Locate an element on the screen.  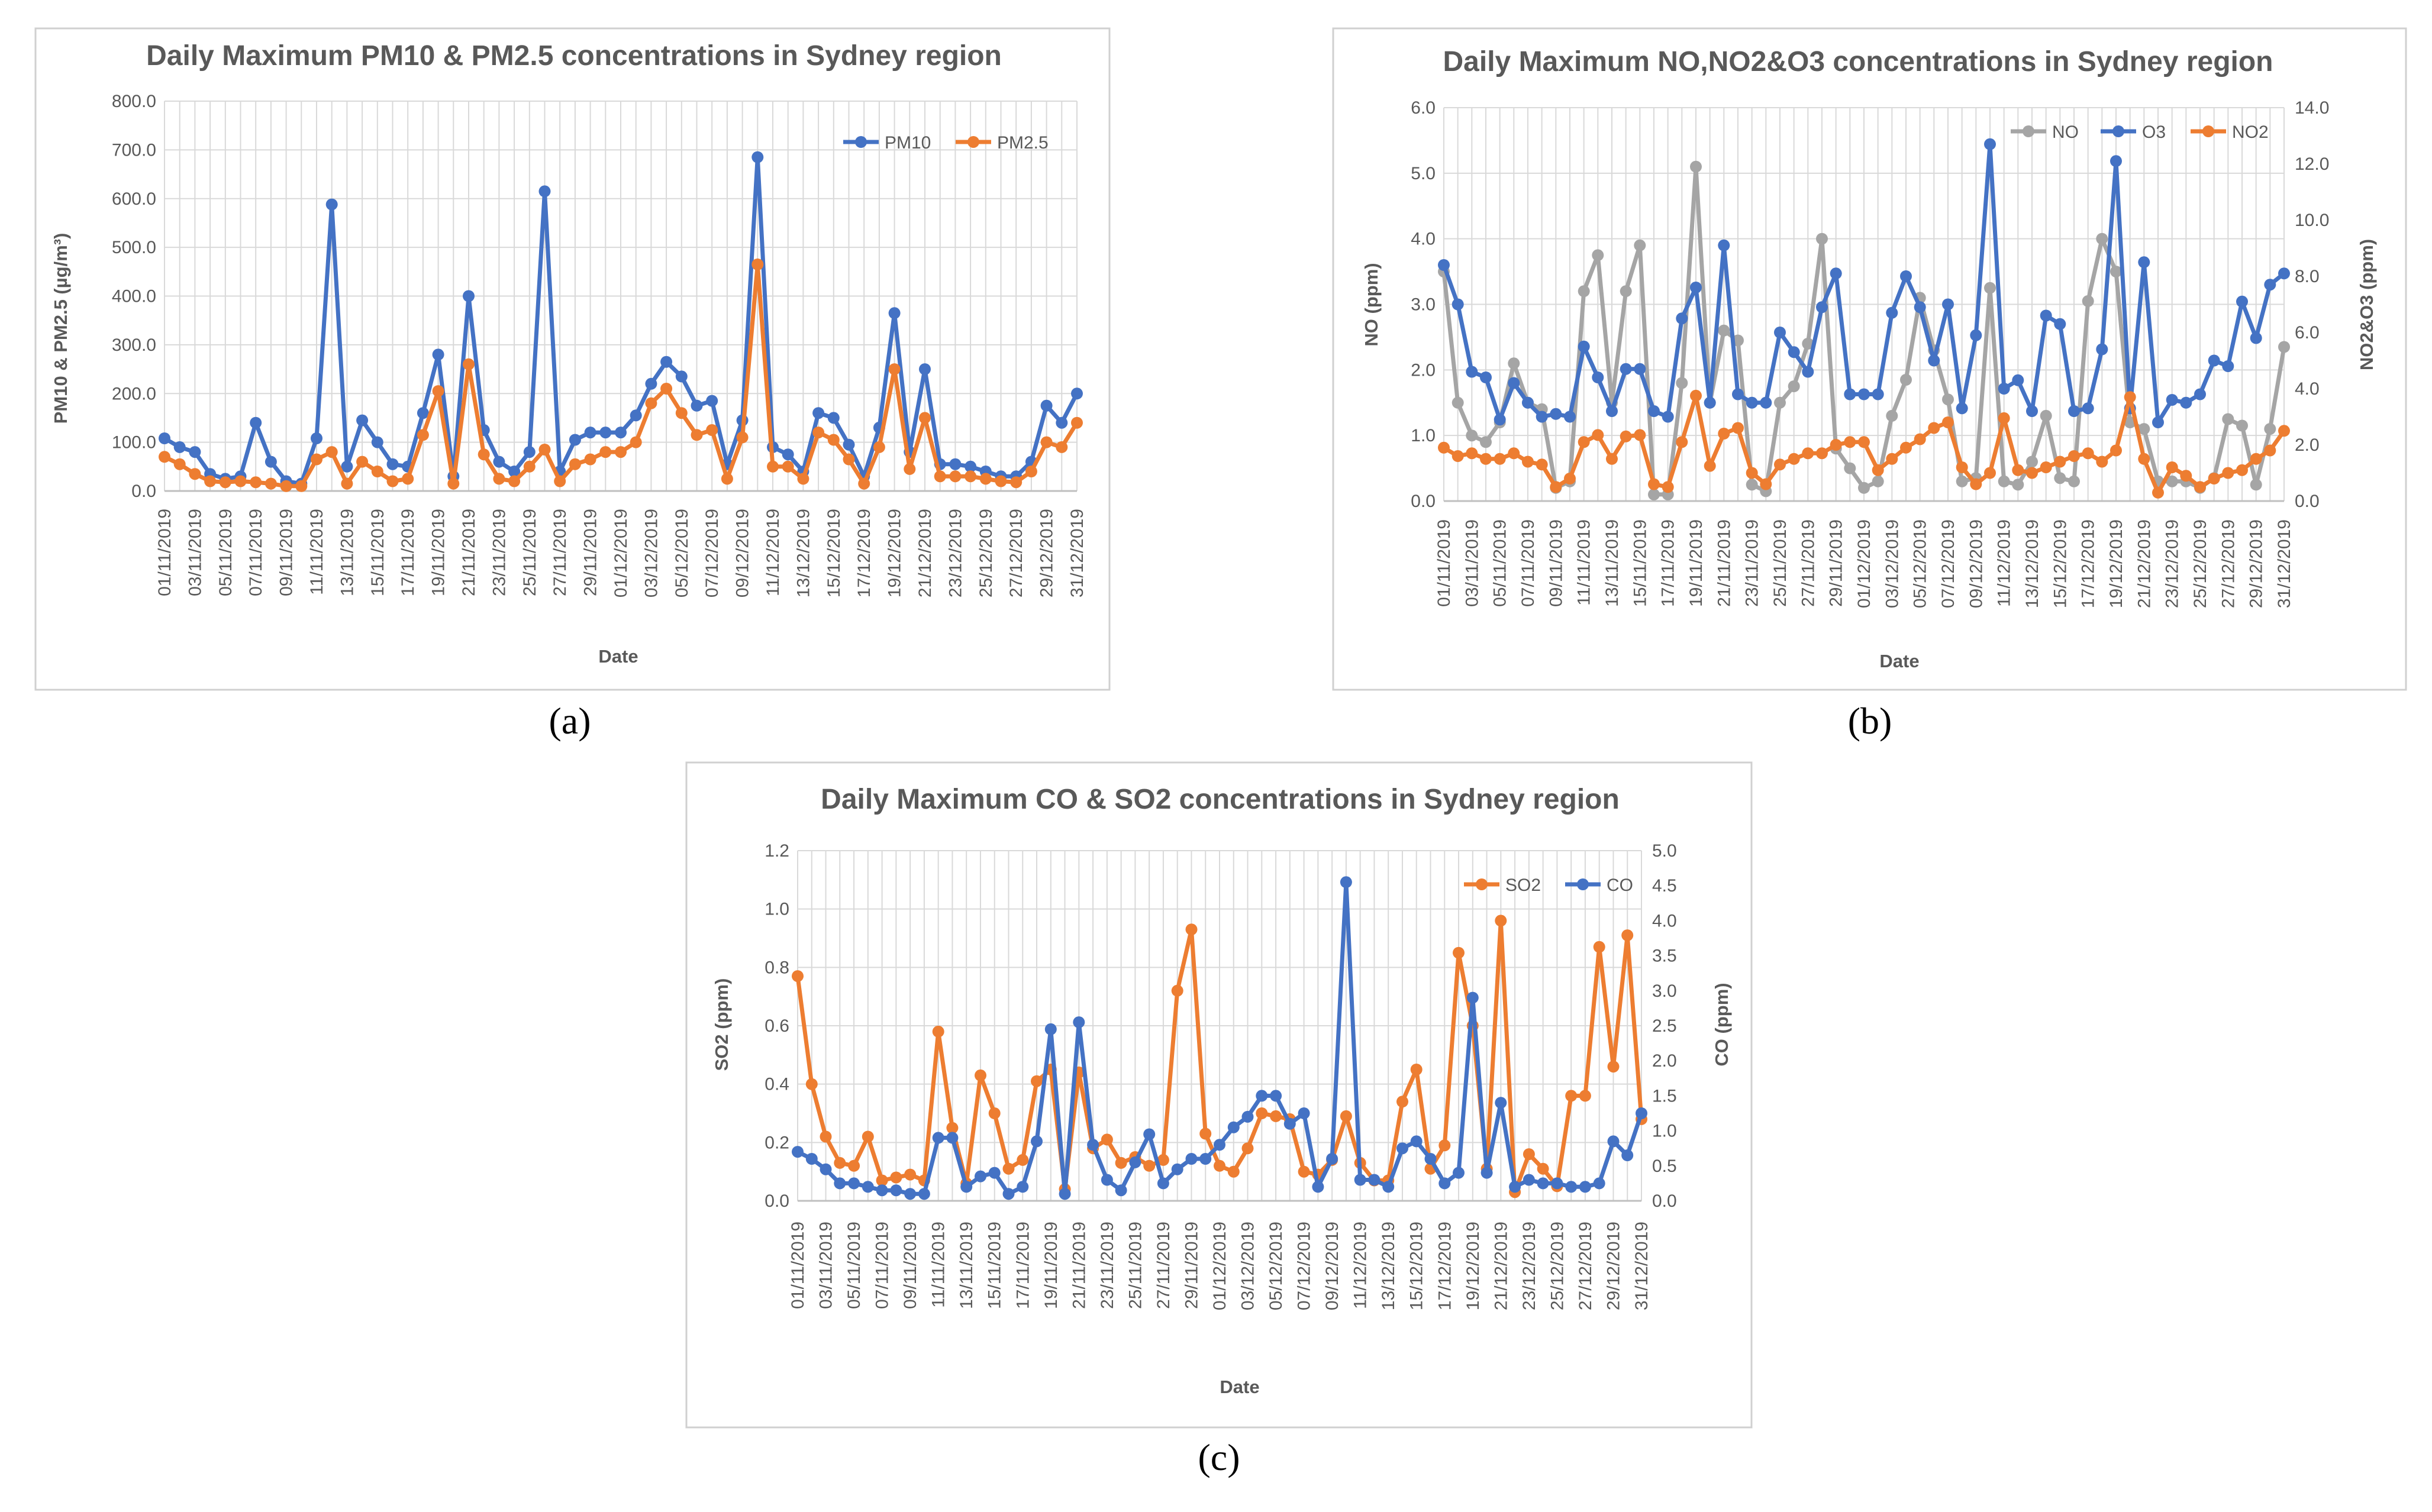
x-tick-label: 13/12/2019 is located at coordinates (804, 553).